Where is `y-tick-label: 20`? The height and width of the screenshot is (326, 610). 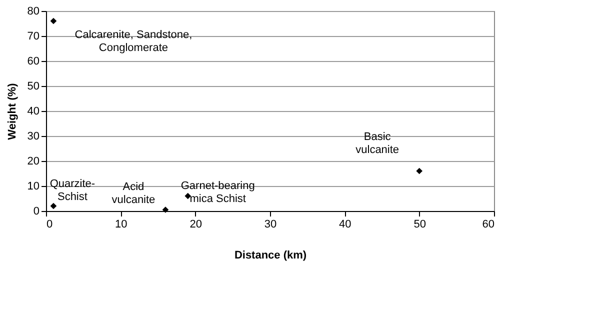 y-tick-label: 20 is located at coordinates (33, 162).